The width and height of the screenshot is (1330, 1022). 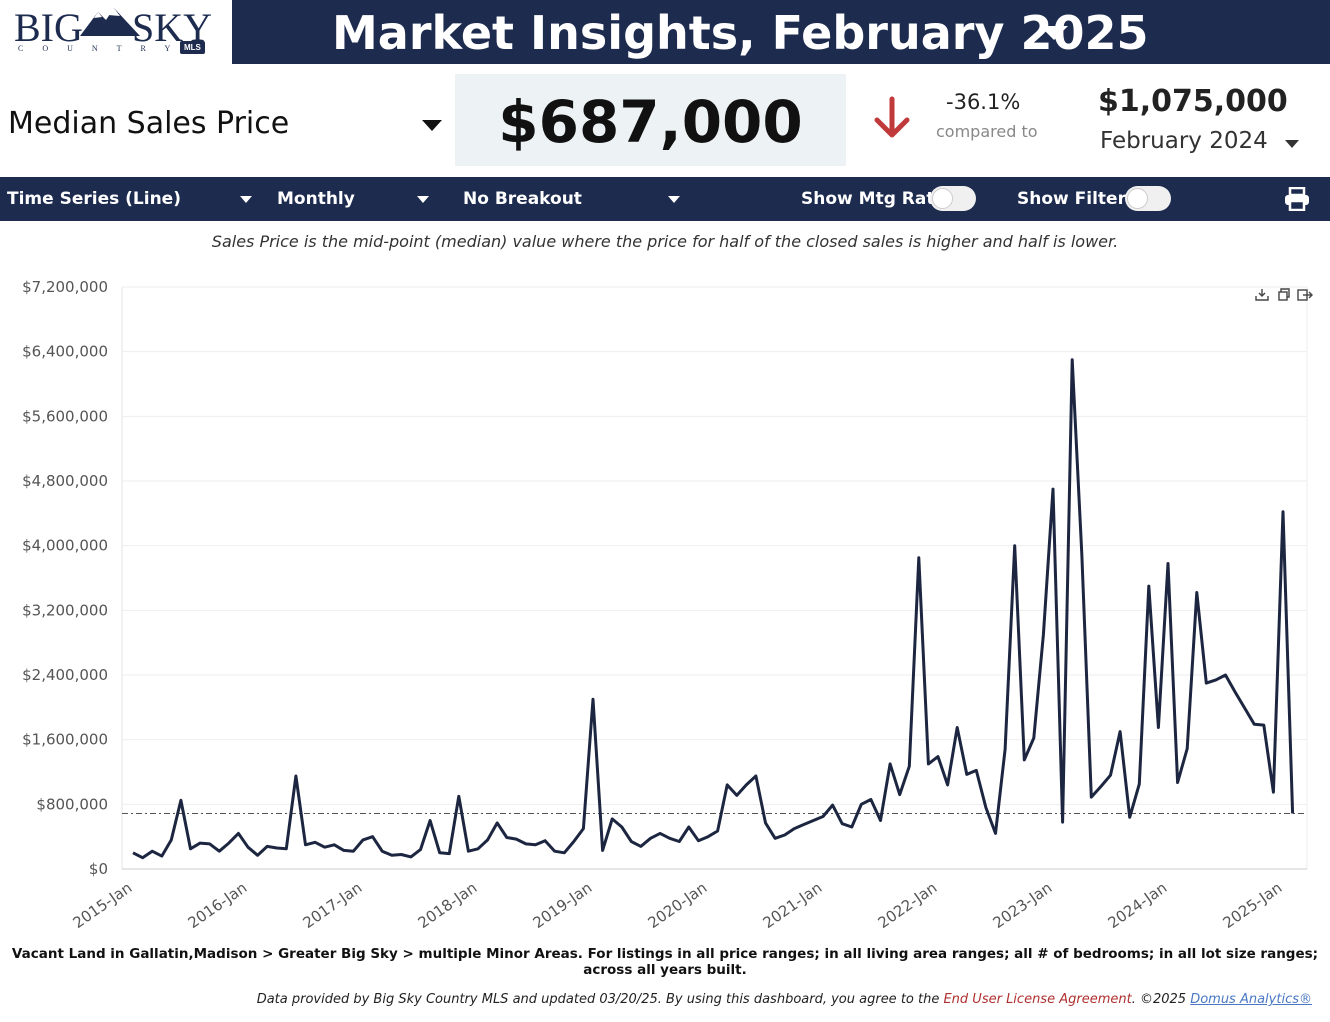 I want to click on logo-country-text: COUNTRY, so click(x=104, y=48).